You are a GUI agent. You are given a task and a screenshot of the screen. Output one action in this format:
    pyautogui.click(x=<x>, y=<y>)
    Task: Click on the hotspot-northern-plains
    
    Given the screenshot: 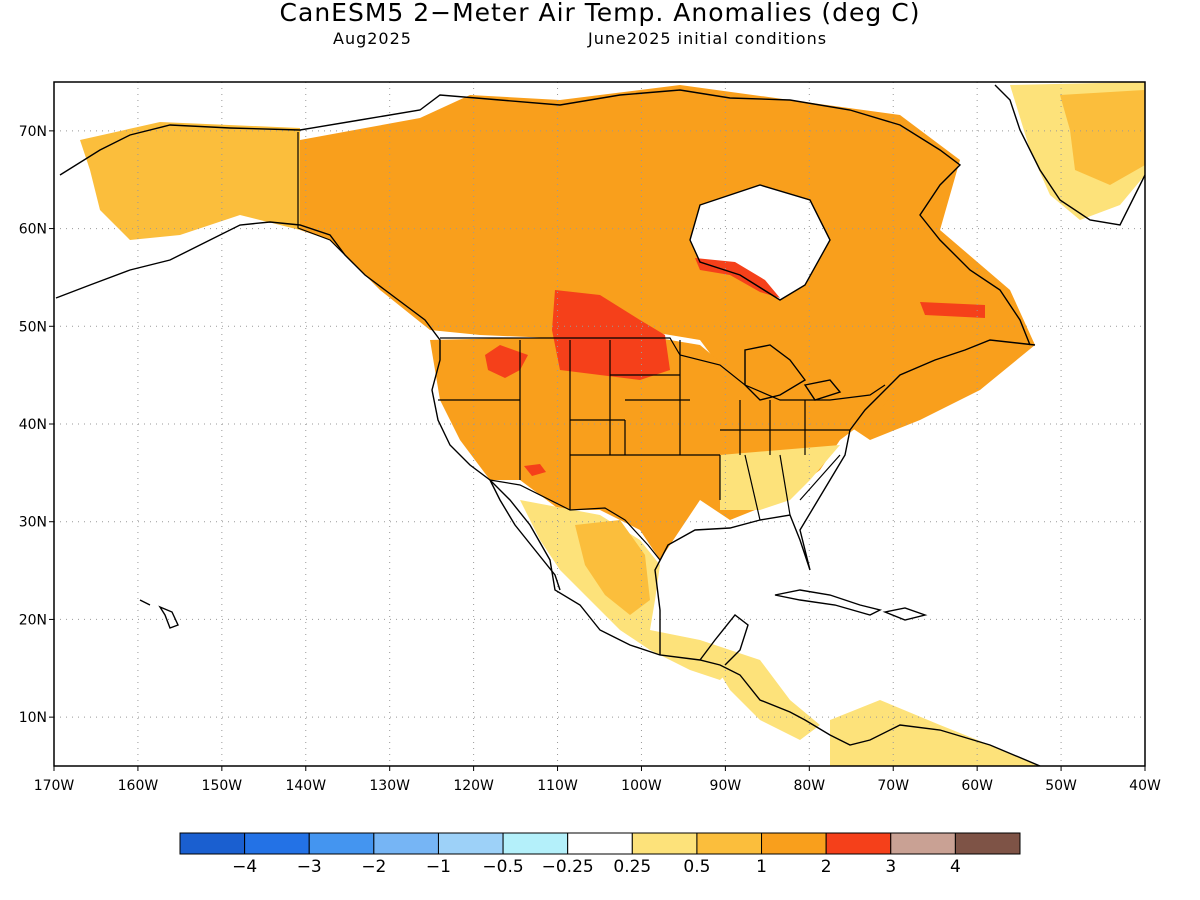 What is the action you would take?
    pyautogui.click(x=611, y=335)
    